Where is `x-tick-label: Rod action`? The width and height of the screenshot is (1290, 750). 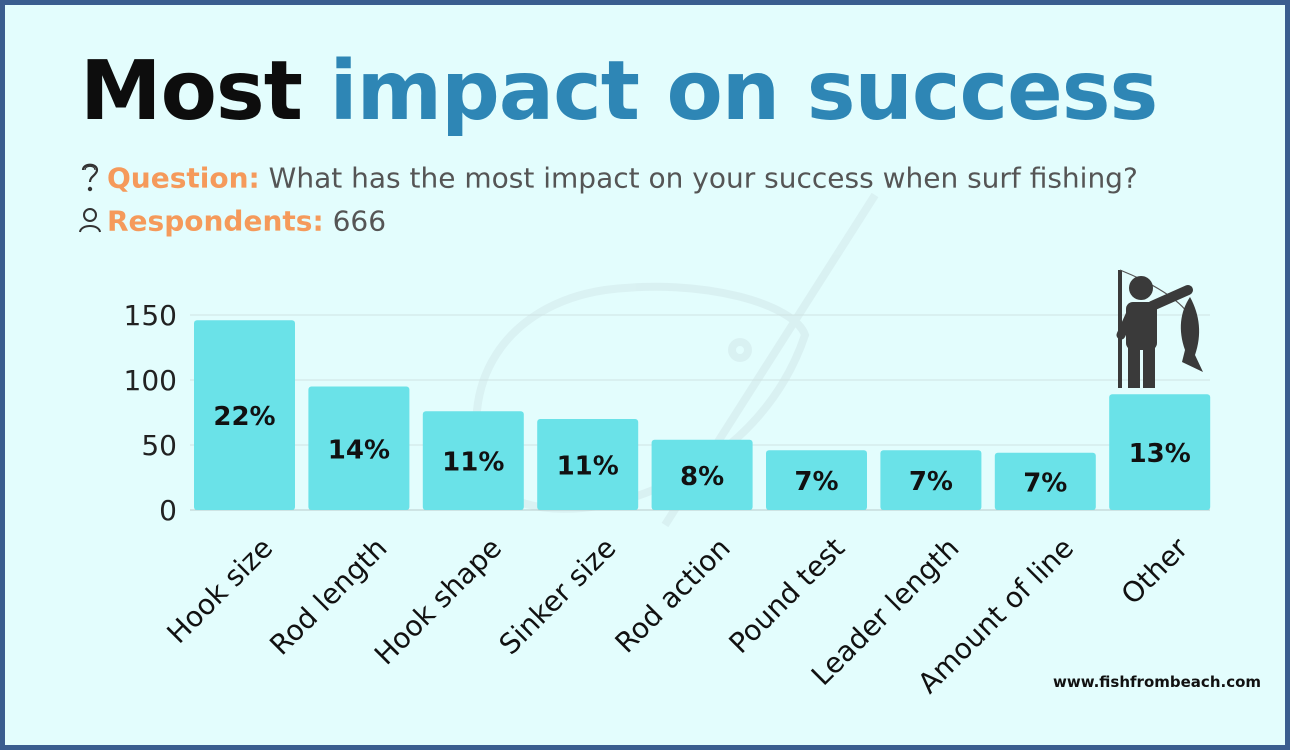 x-tick-label: Rod action is located at coordinates (673, 595).